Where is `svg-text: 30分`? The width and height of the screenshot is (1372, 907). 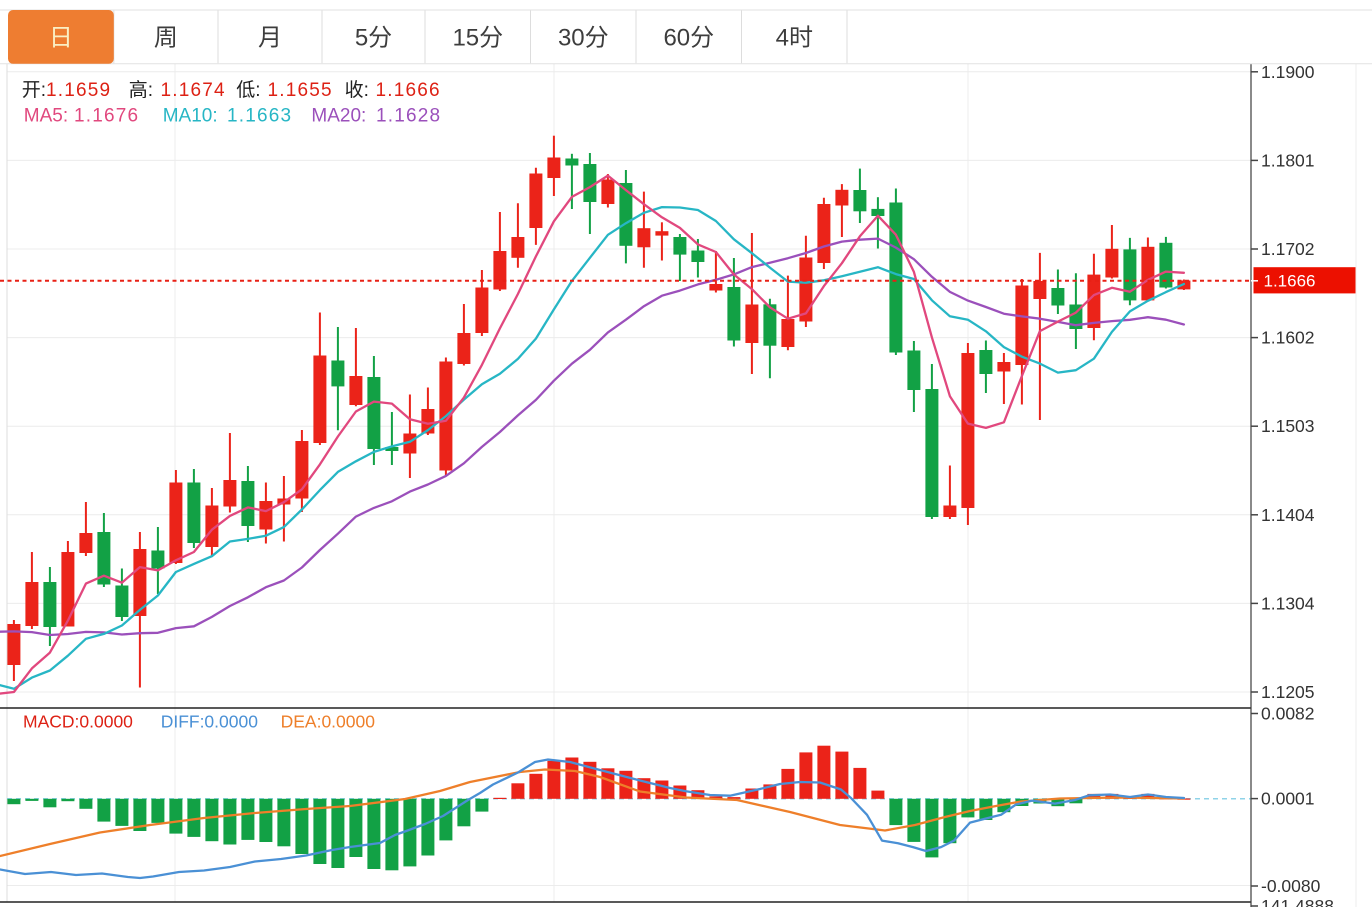 svg-text: 30分 is located at coordinates (583, 38).